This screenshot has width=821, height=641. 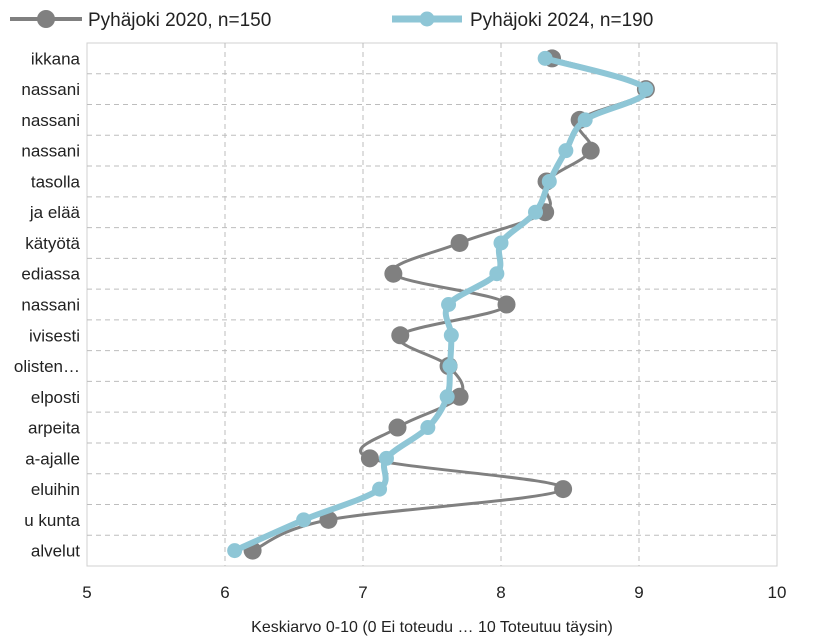 What do you see at coordinates (54, 428) in the screenshot?
I see `category-label: arpeita` at bounding box center [54, 428].